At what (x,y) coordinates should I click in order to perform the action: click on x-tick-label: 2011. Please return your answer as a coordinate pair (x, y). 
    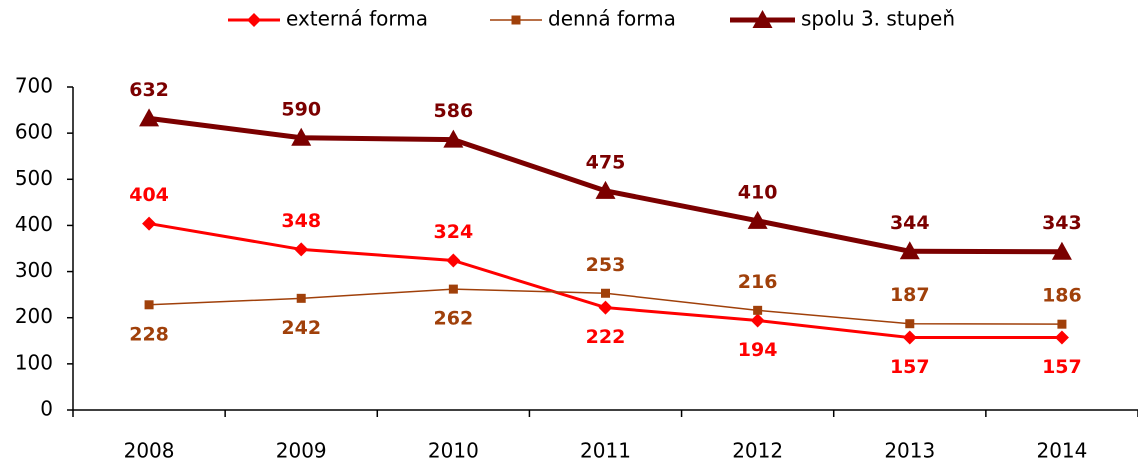
    Looking at the image, I should click on (605, 451).